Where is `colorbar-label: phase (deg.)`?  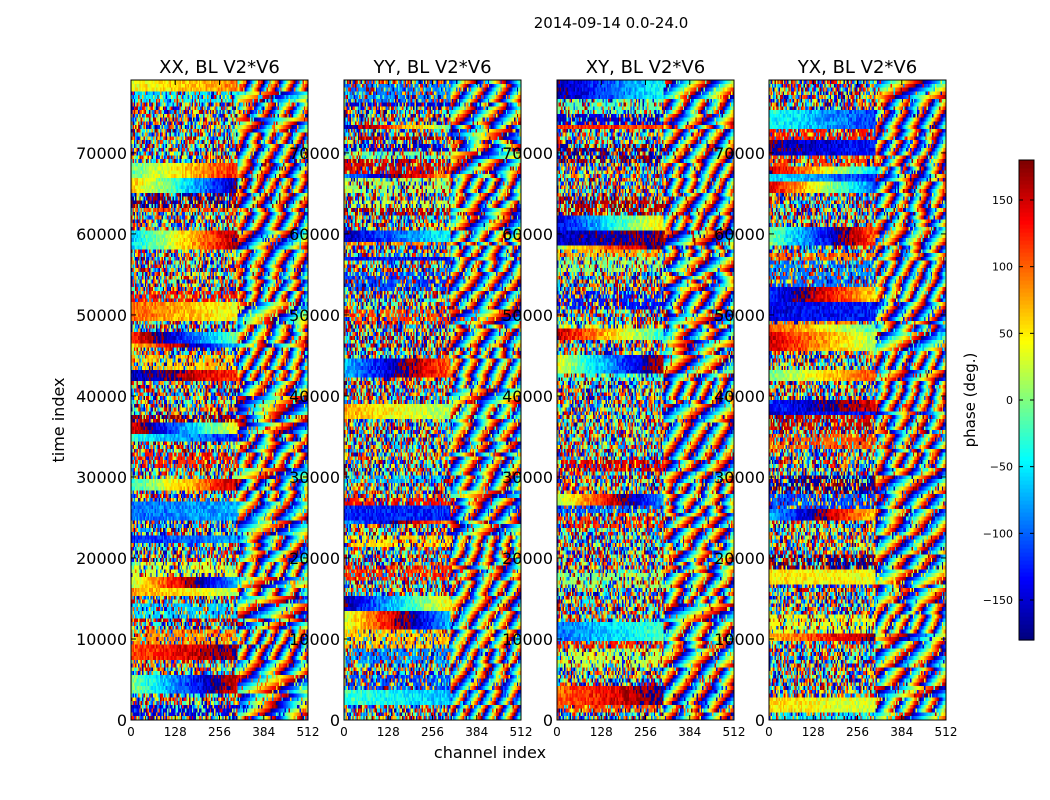
colorbar-label: phase (deg.) is located at coordinates (970, 400).